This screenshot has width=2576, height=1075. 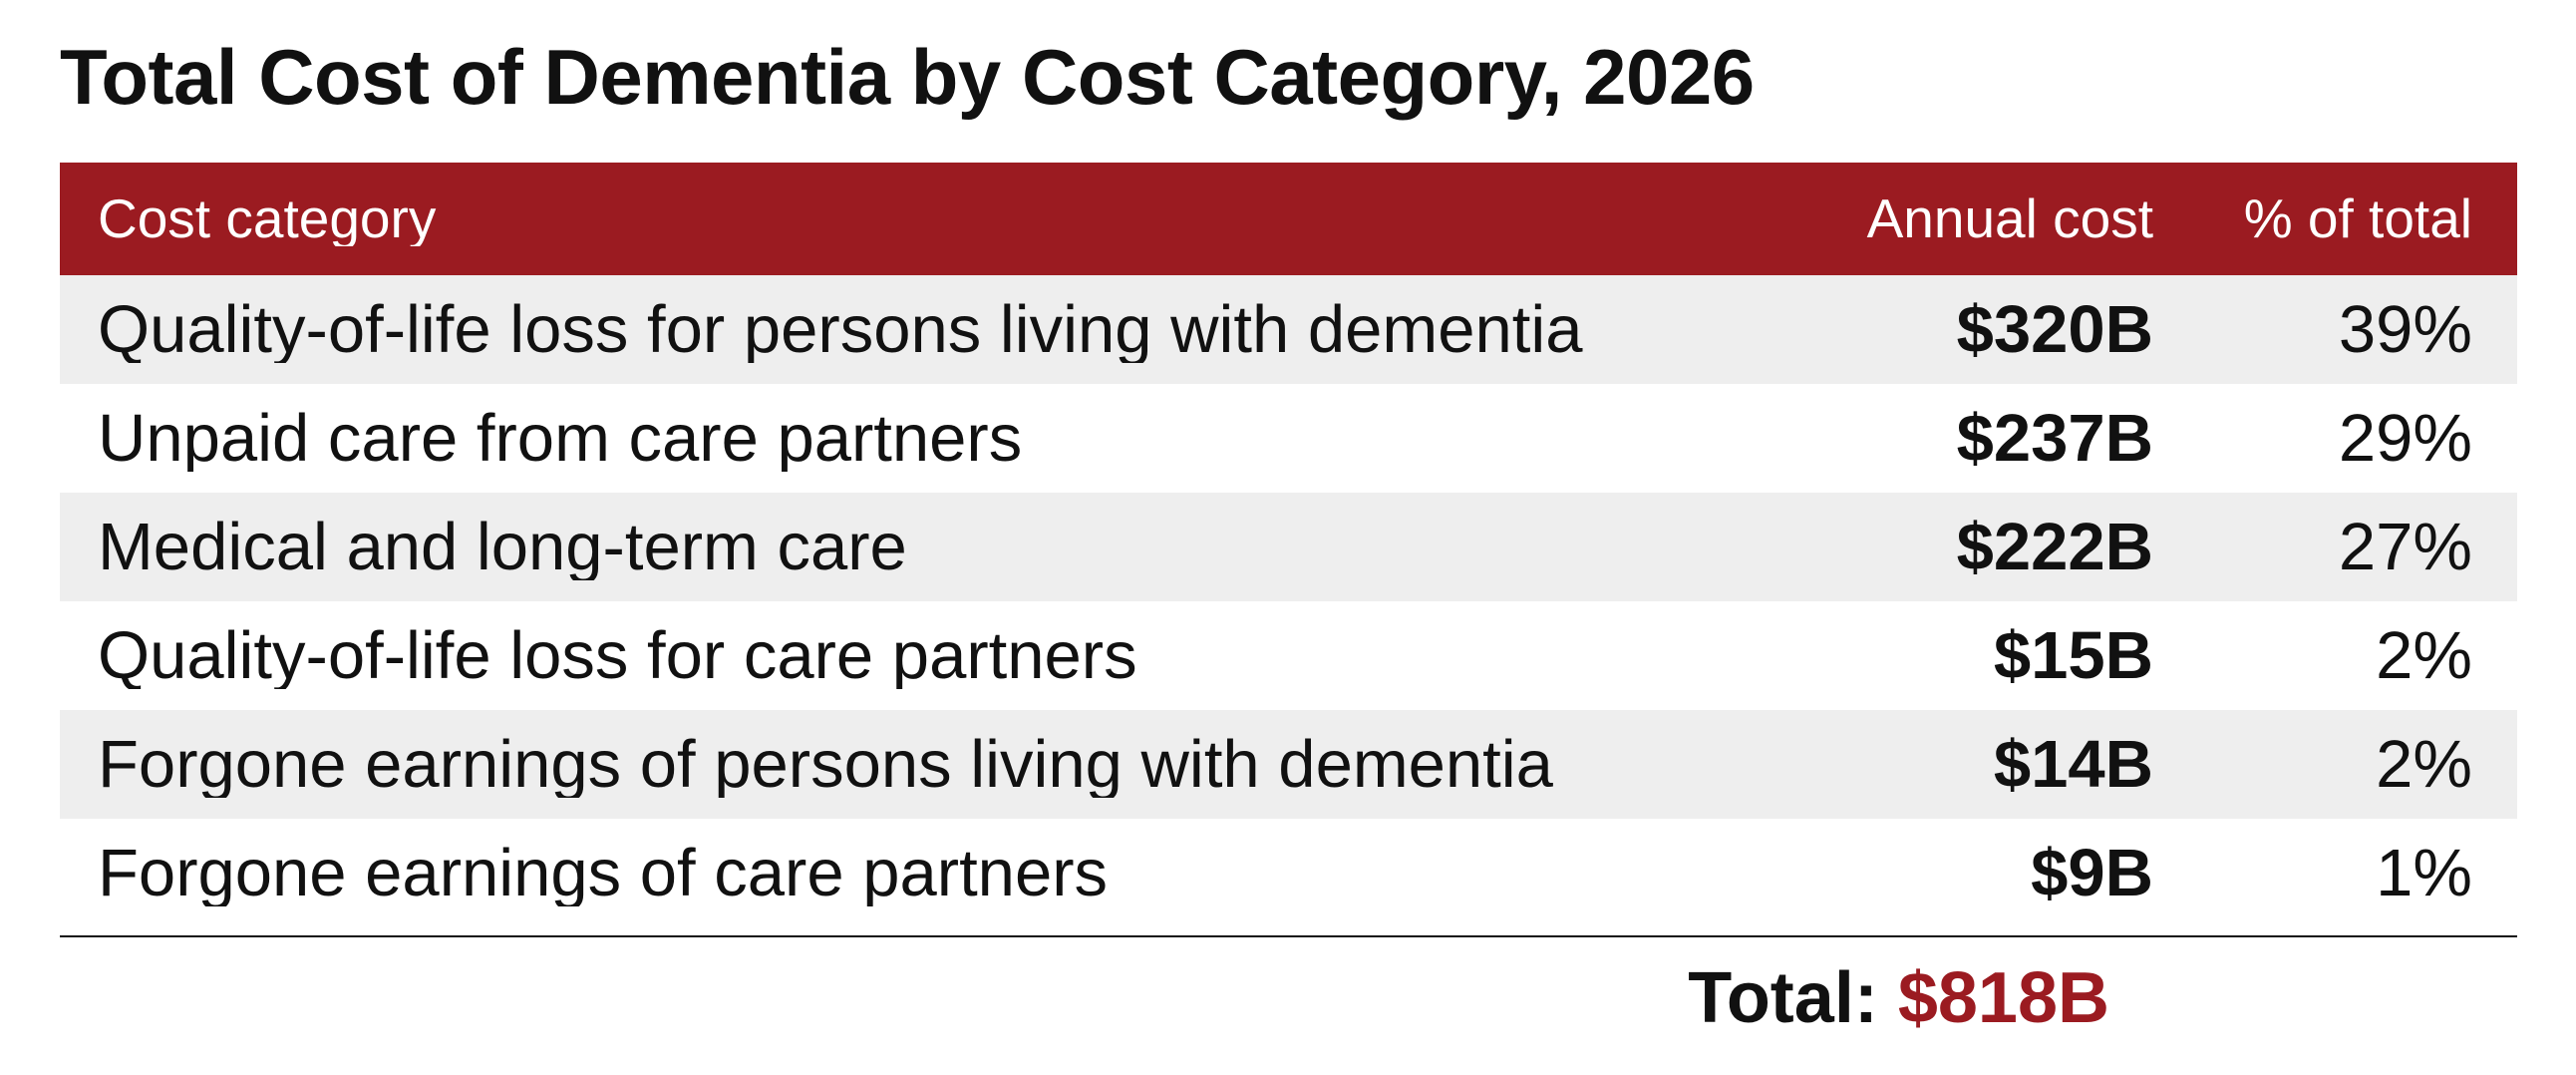 I want to click on row-cost: $9B, so click(x=2092, y=873).